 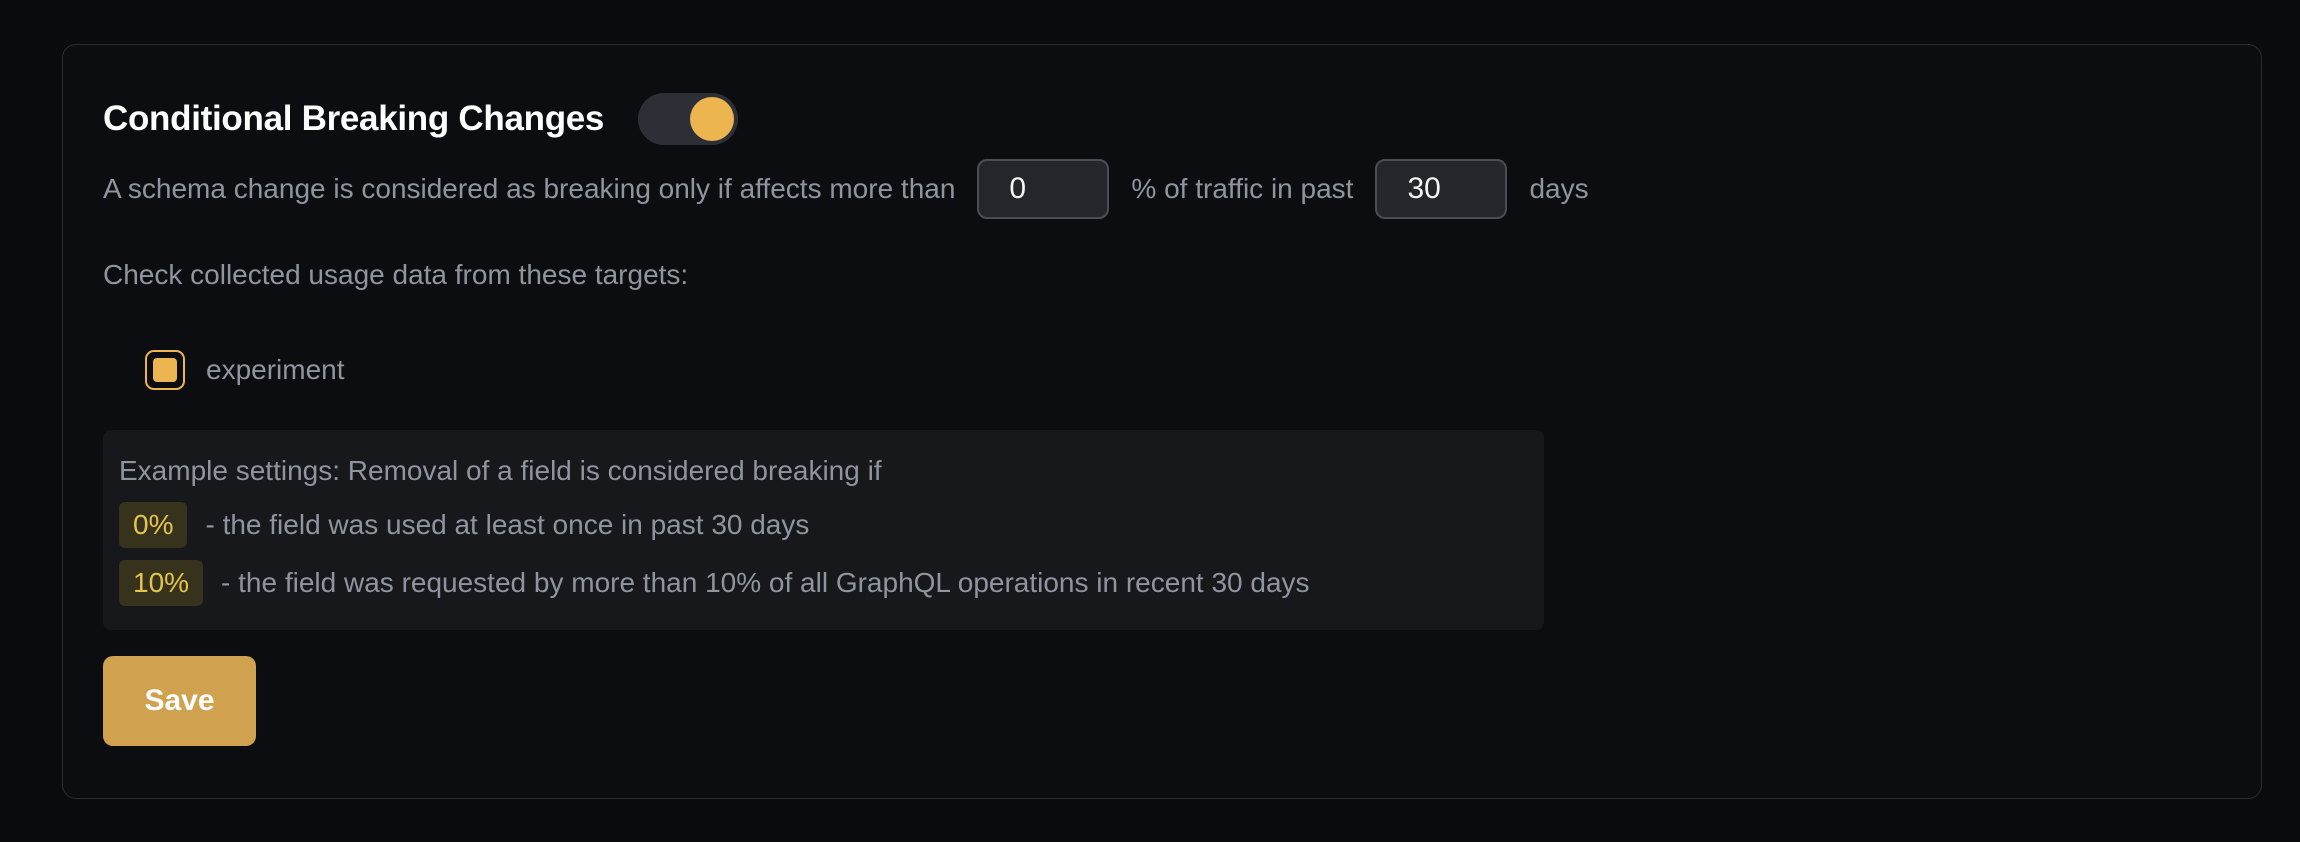 I want to click on ten-percent-badge: 10%, so click(x=161, y=583).